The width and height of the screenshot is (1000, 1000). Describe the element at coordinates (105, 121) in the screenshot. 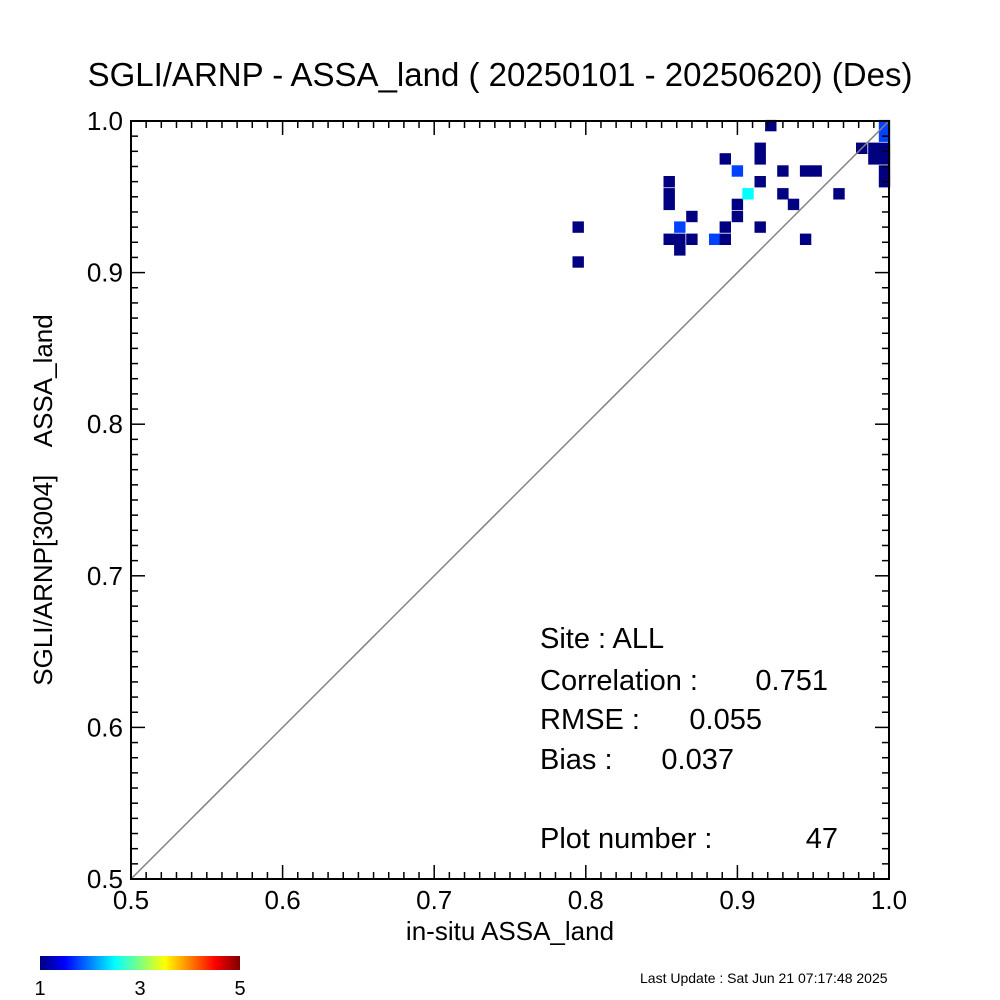

I see `y-tick-label: 1.0` at that location.